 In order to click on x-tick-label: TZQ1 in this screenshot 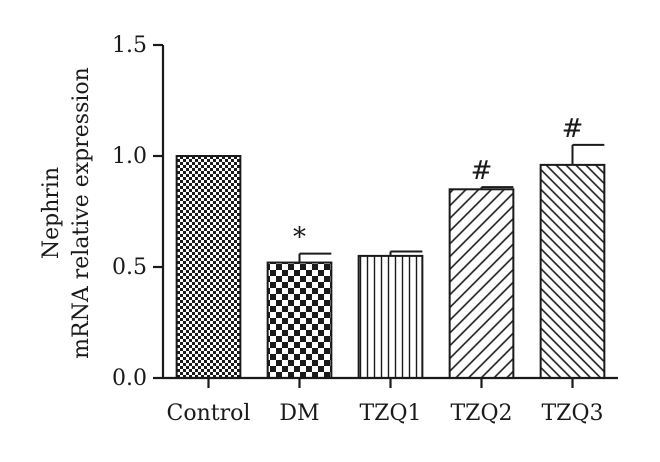, I will do `click(391, 413)`.